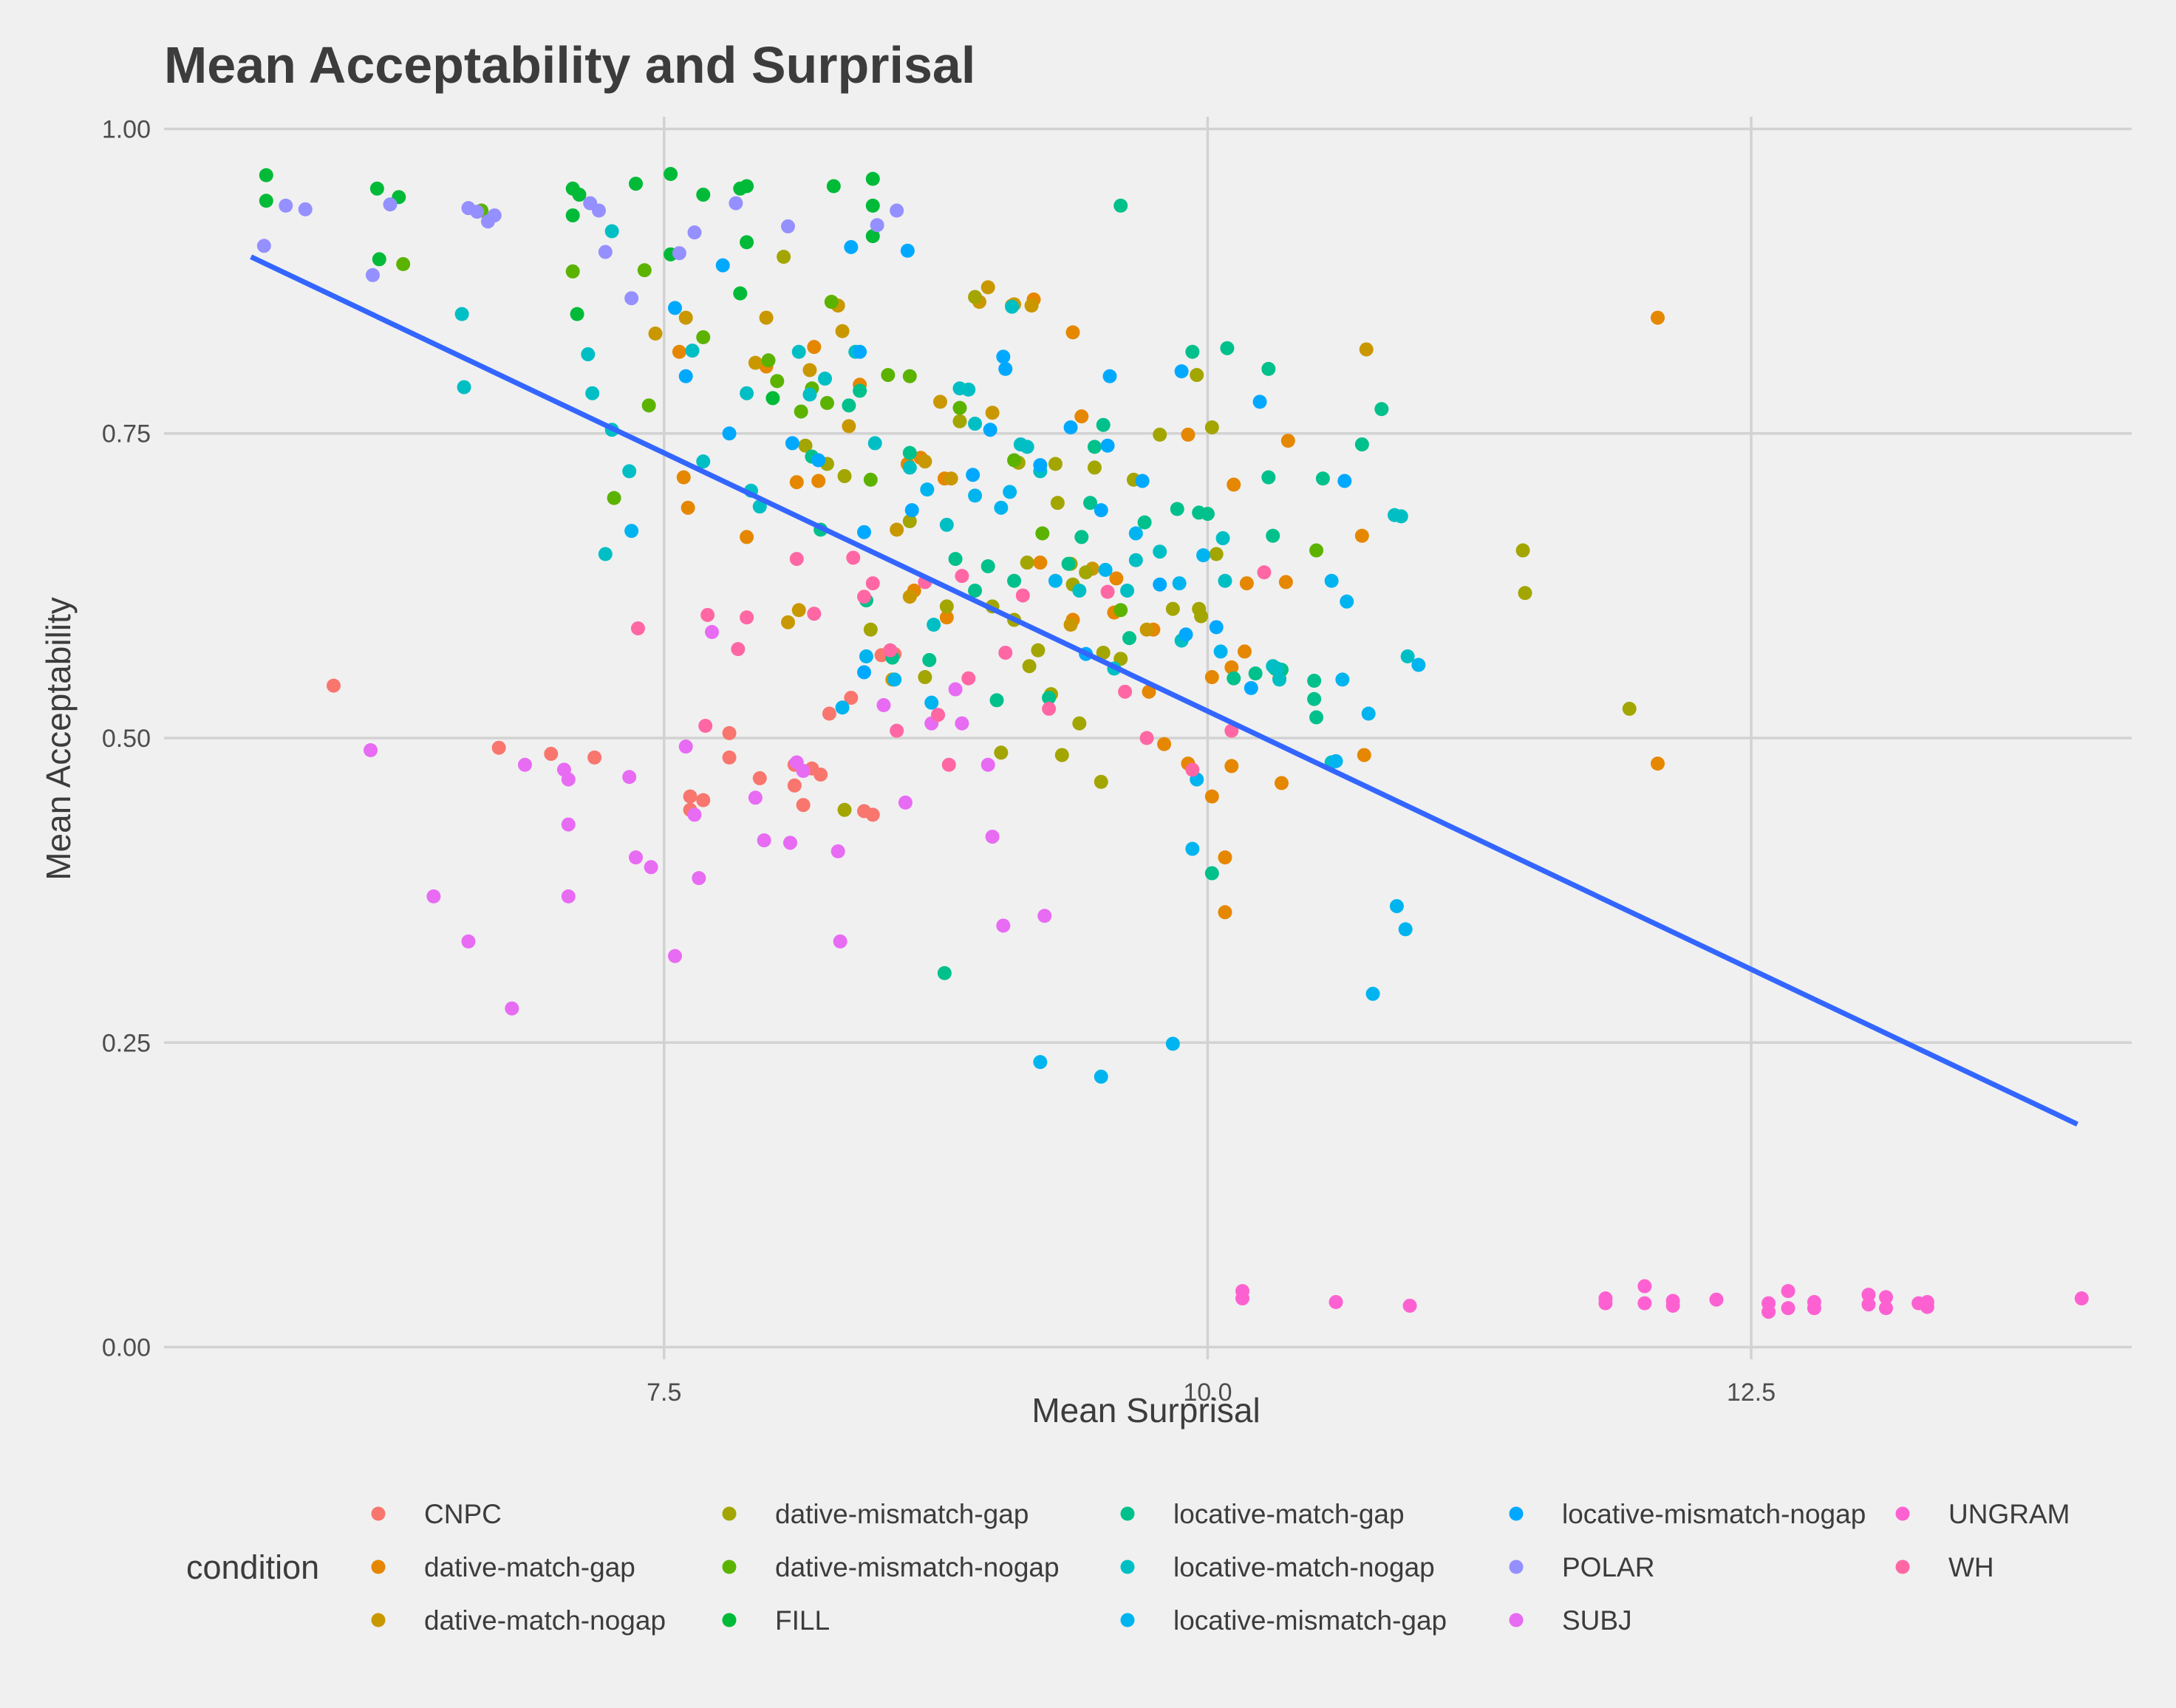  Describe the element at coordinates (1025, 783) in the screenshot. I see `series-locative-mismatch-gap` at that location.